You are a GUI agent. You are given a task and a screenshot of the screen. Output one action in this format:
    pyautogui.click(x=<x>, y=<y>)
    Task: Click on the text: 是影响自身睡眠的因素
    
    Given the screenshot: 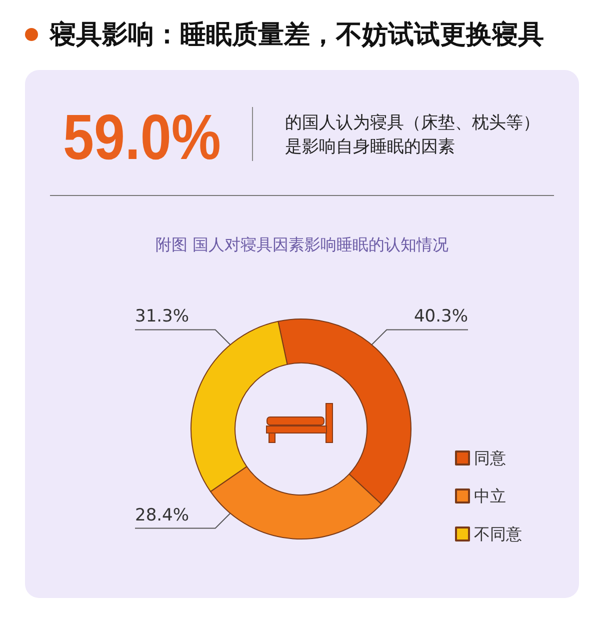 What is the action you would take?
    pyautogui.click(x=370, y=147)
    